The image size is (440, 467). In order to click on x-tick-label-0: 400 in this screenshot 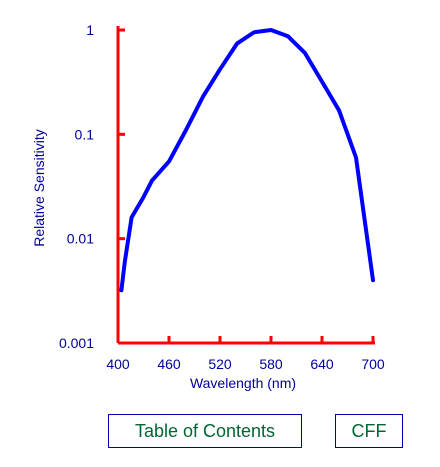, I will do `click(118, 364)`.